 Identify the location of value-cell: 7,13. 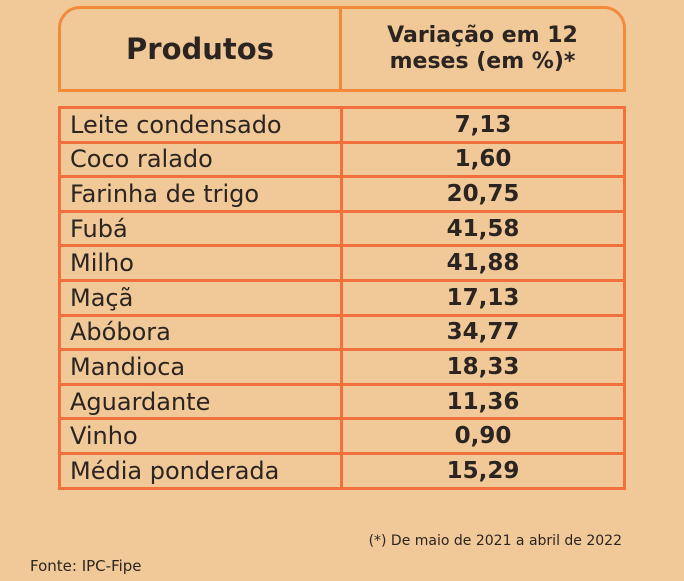
(483, 125).